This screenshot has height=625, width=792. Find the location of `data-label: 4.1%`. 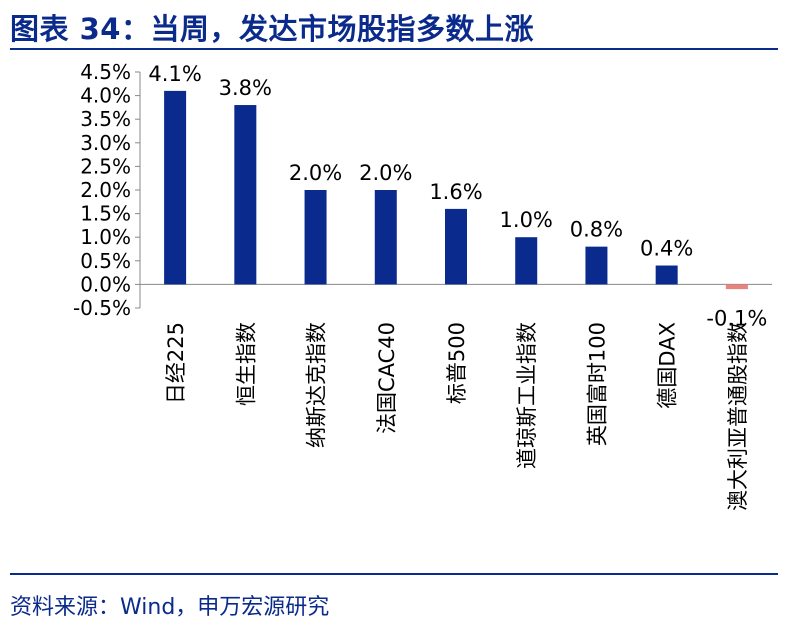

data-label: 4.1% is located at coordinates (174, 74).